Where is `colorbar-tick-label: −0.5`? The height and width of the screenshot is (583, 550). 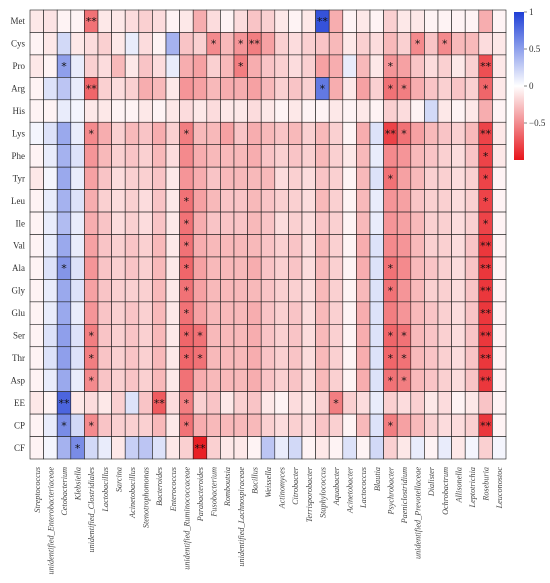
colorbar-tick-label: −0.5 is located at coordinates (537, 123).